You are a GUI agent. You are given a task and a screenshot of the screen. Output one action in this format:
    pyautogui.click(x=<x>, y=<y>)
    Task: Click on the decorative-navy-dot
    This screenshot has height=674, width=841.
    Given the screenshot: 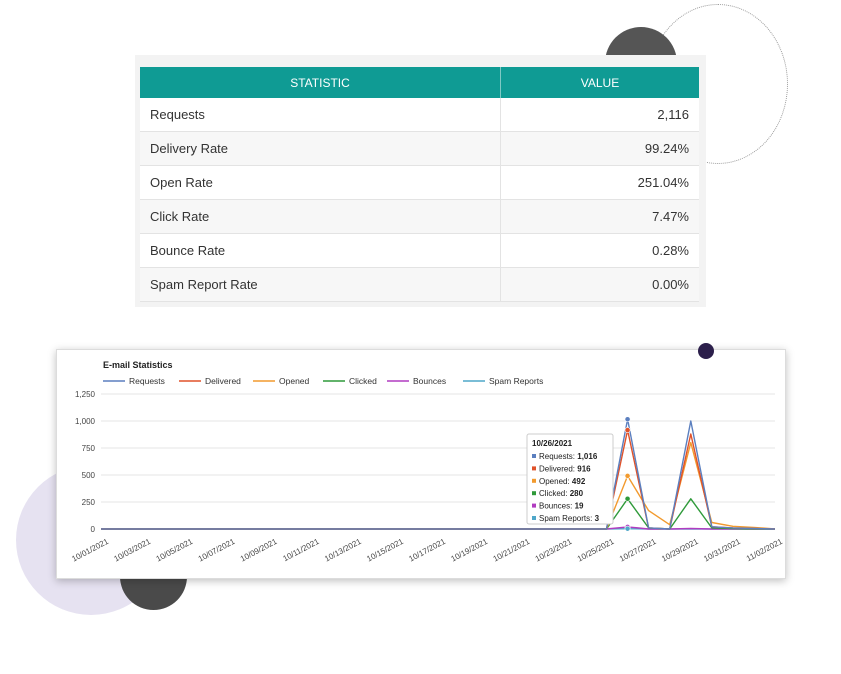 What is the action you would take?
    pyautogui.click(x=706, y=351)
    